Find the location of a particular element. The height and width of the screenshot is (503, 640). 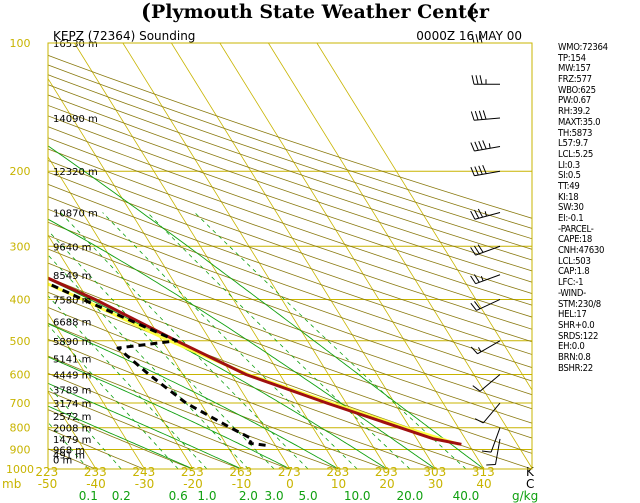

page-title: Plymouth State Weather Center is located at coordinates (320, 12).